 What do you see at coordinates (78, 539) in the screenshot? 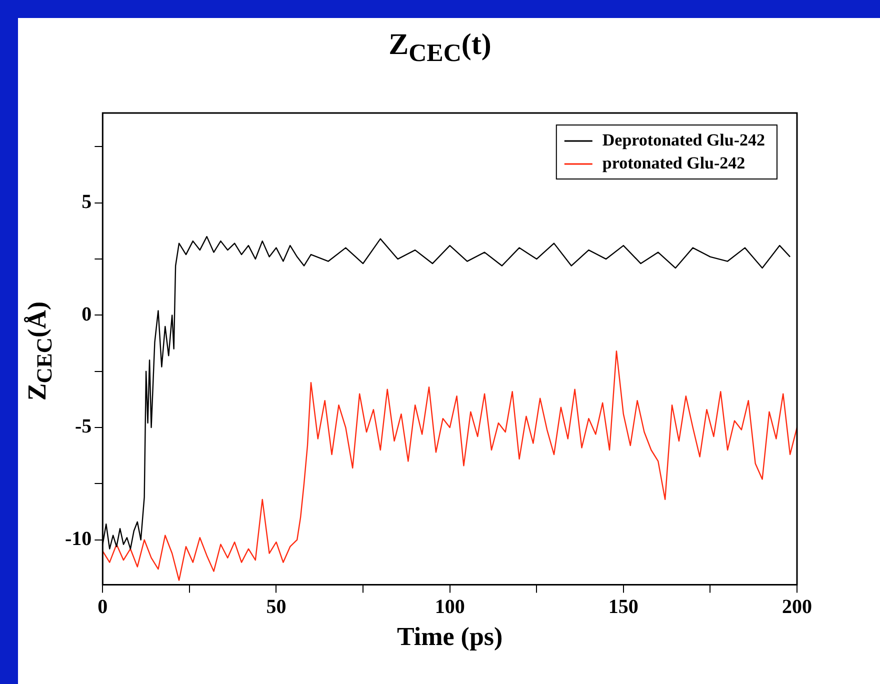
I see `y-tick-label: -10` at bounding box center [78, 539].